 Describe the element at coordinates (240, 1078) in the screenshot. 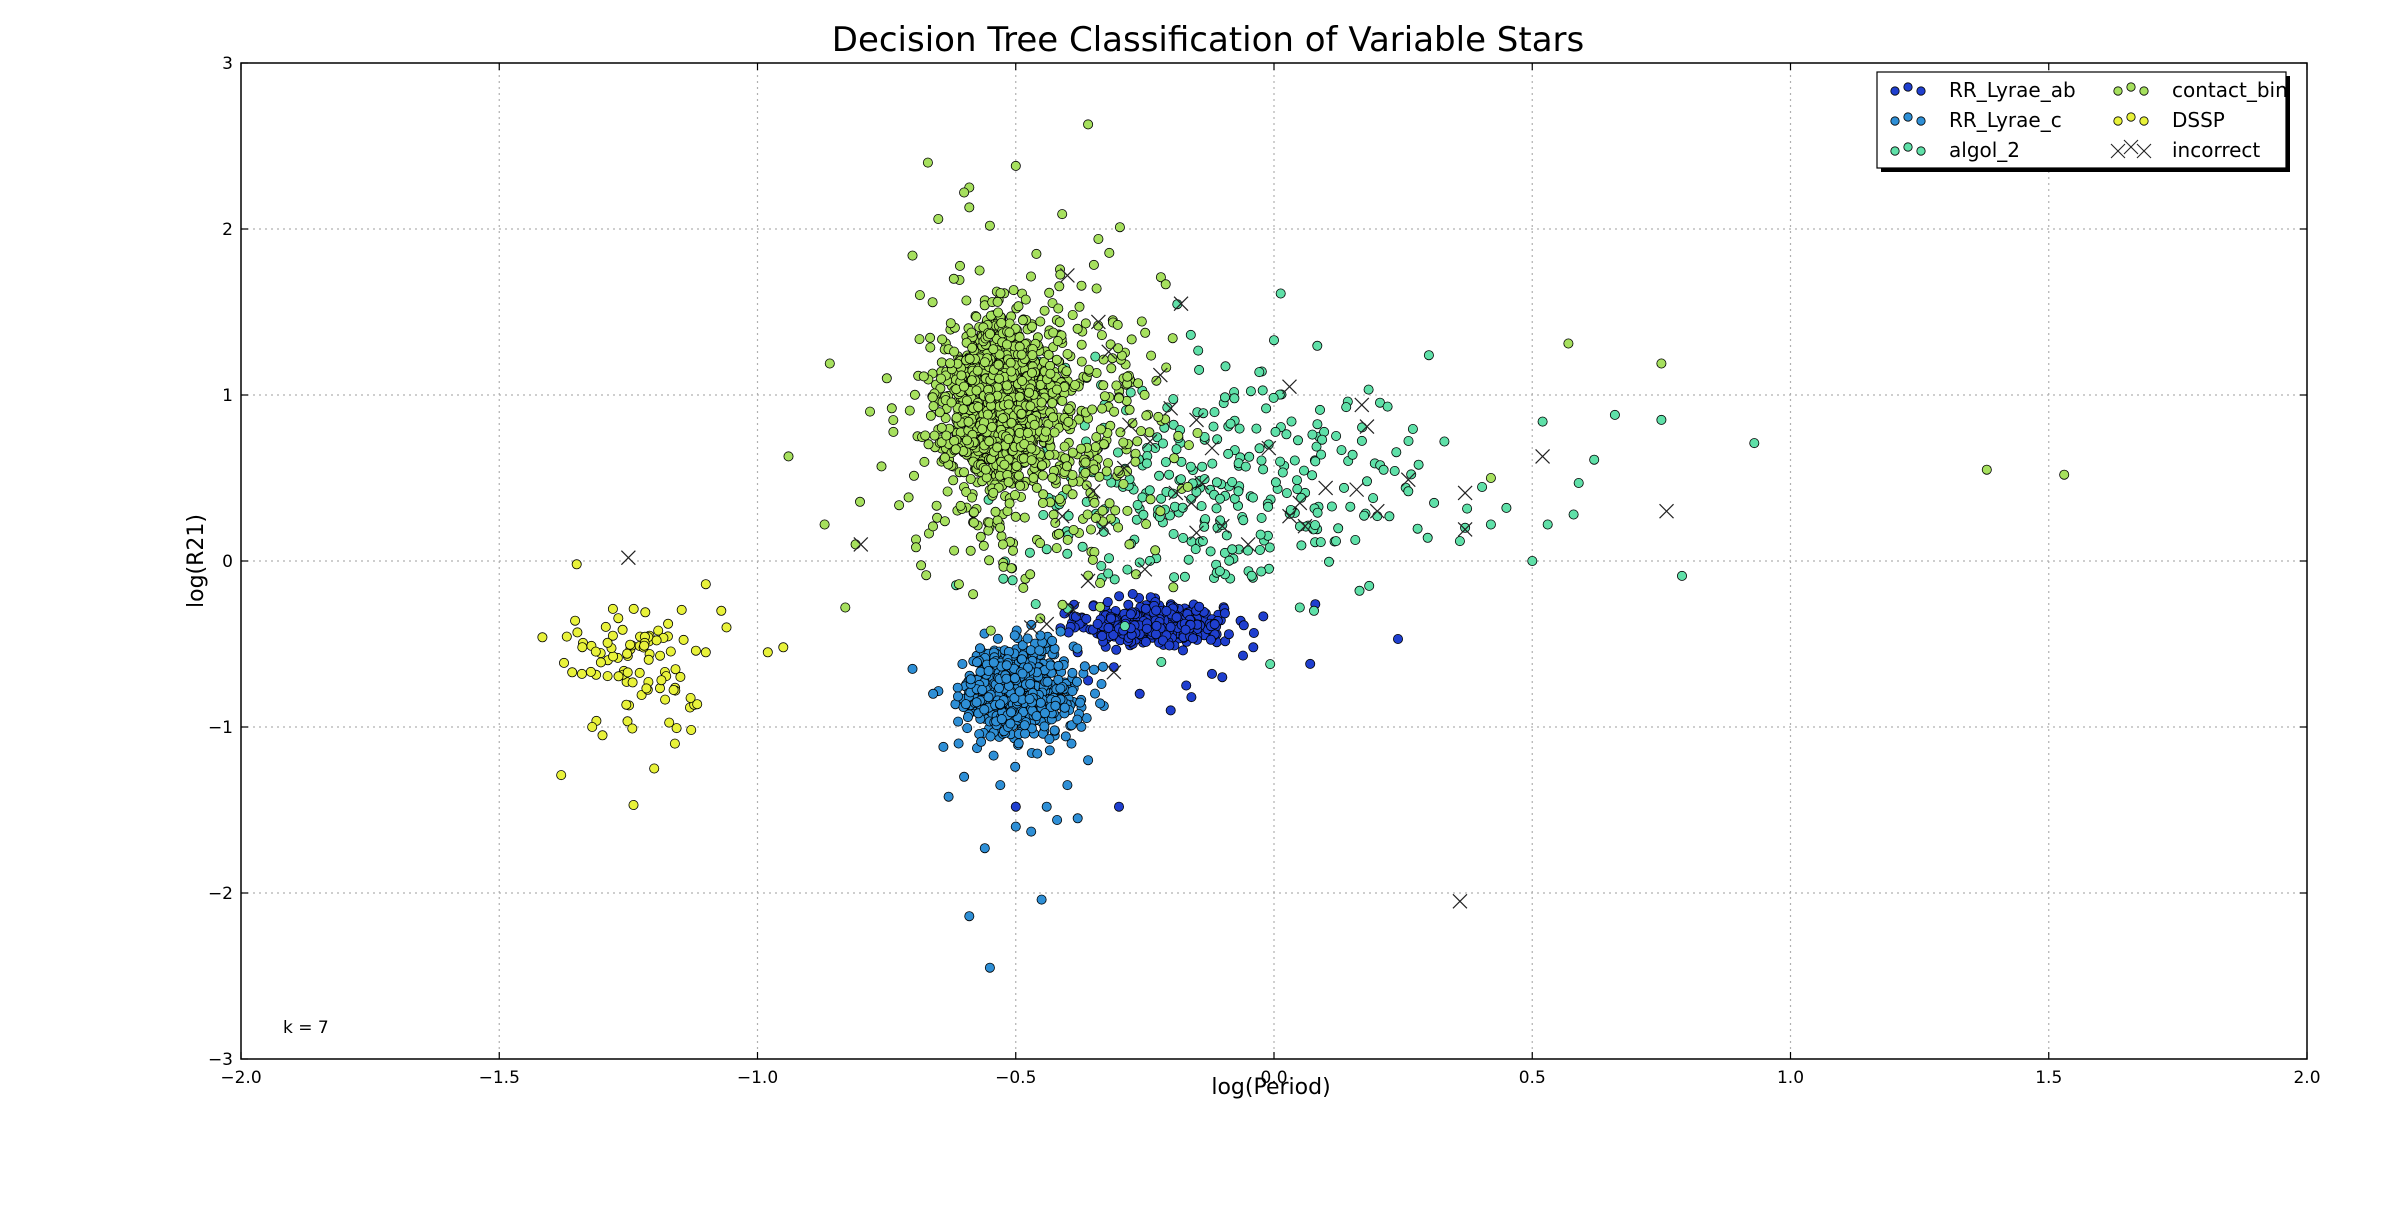

I see `x-tick-label: −2.0` at that location.